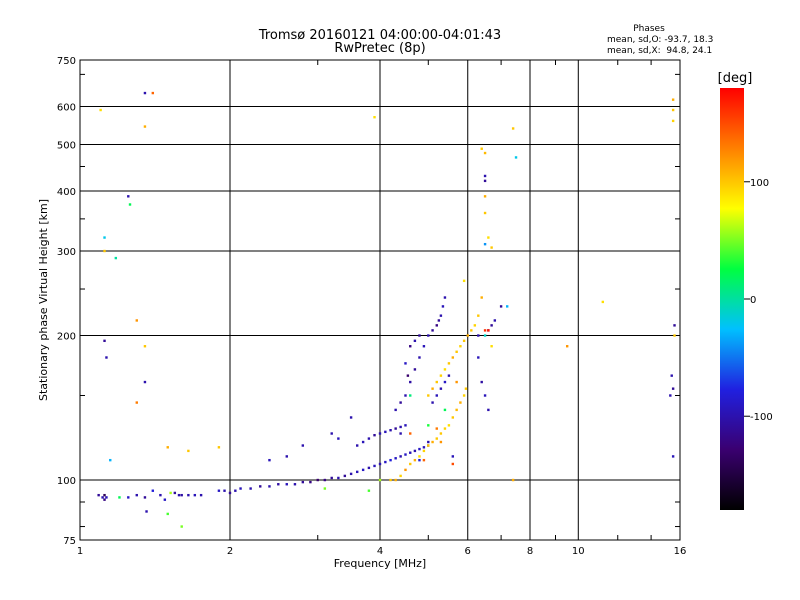 Image resolution: width=800 pixels, height=600 pixels. What do you see at coordinates (578, 551) in the screenshot?
I see `x-tick-label: 10` at bounding box center [578, 551].